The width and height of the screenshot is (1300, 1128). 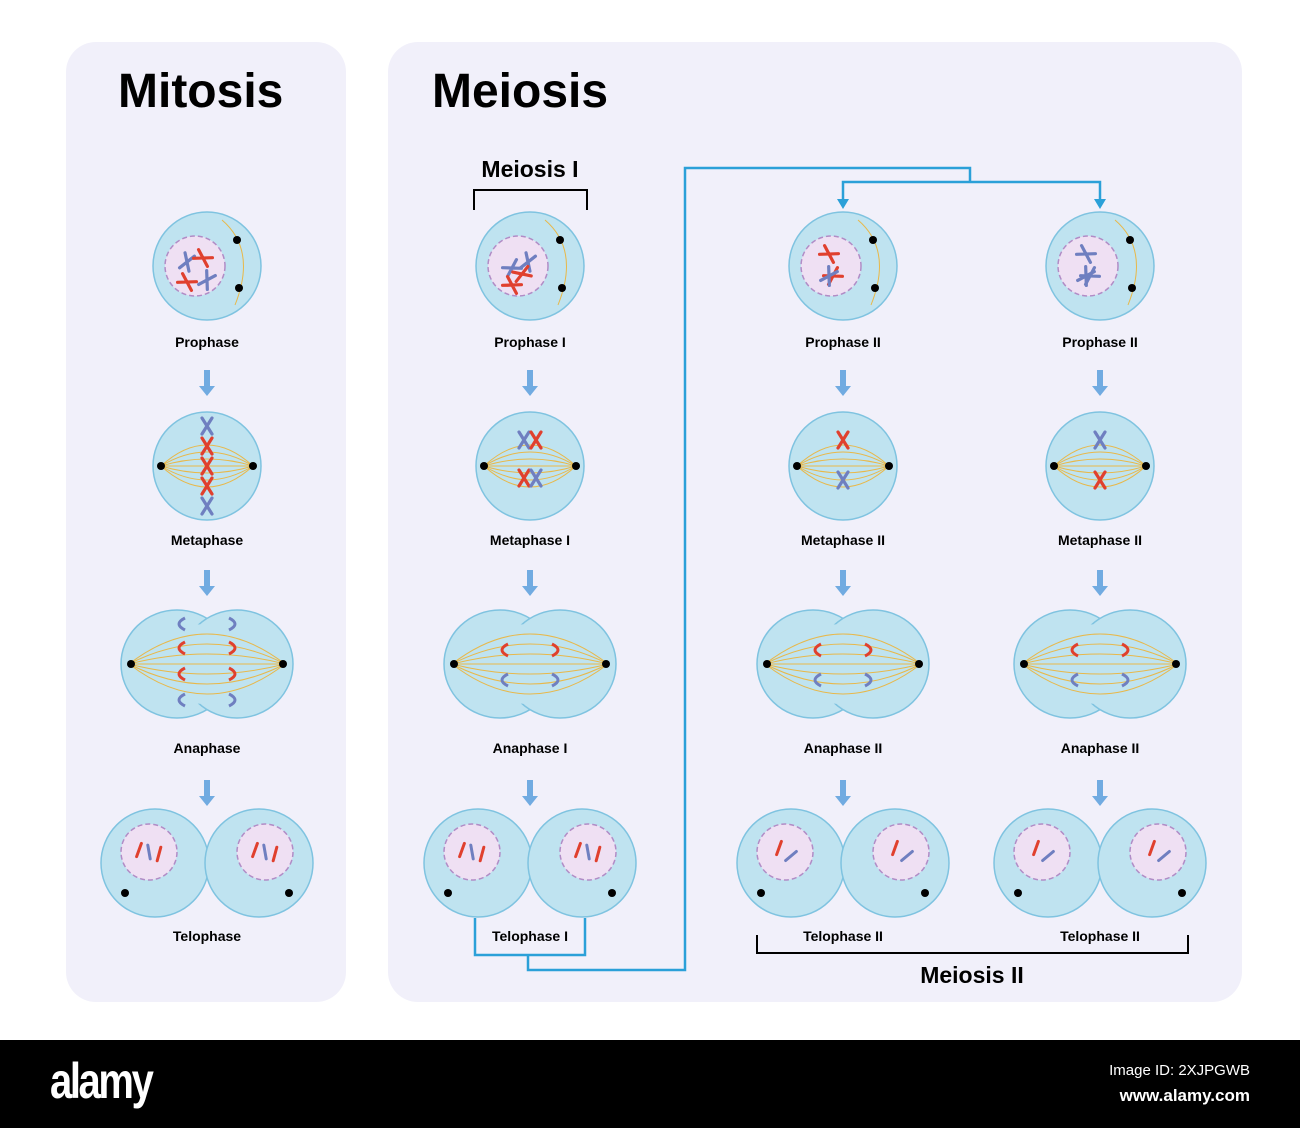 I want to click on meiosis2a-column, so click(x=843, y=564).